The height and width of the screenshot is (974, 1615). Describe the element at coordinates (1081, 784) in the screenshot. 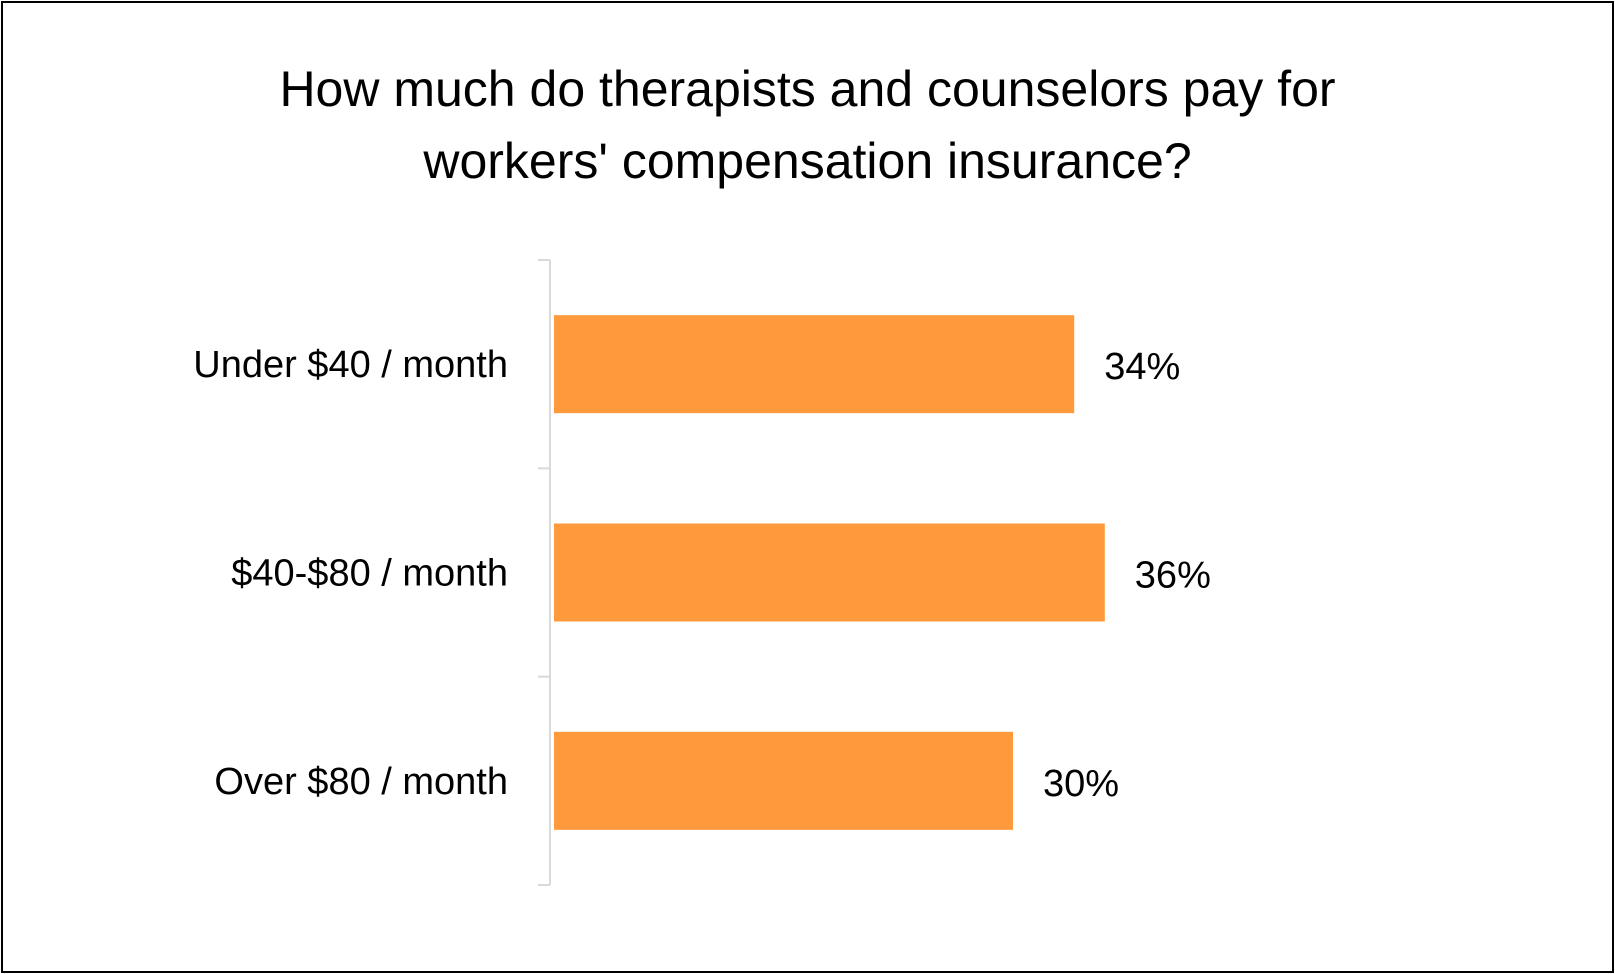

I see `data-label-2: 30%` at that location.